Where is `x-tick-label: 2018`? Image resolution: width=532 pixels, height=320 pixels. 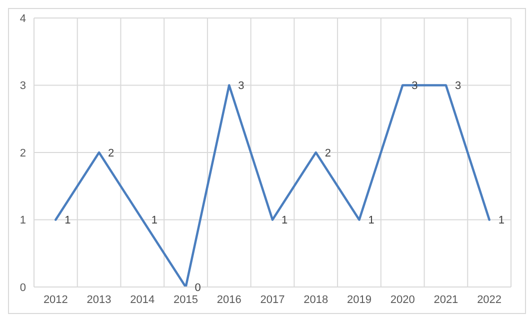 x-tick-label: 2018 is located at coordinates (316, 300).